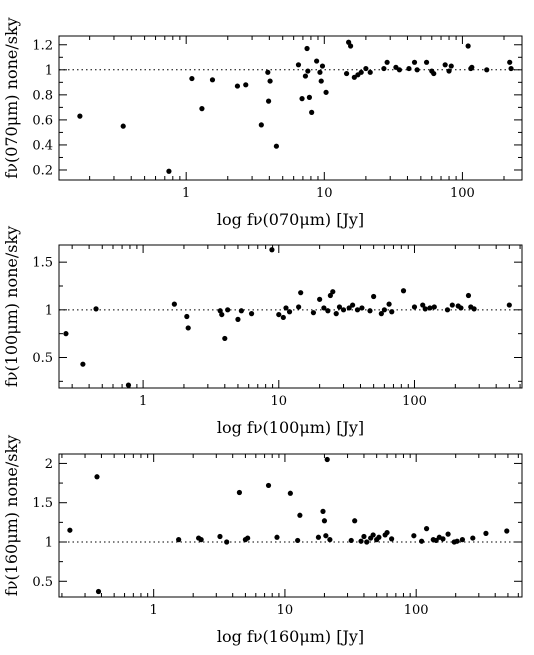  What do you see at coordinates (414, 401) in the screenshot?
I see `panel-100um-x-tick-label: 100` at bounding box center [414, 401].